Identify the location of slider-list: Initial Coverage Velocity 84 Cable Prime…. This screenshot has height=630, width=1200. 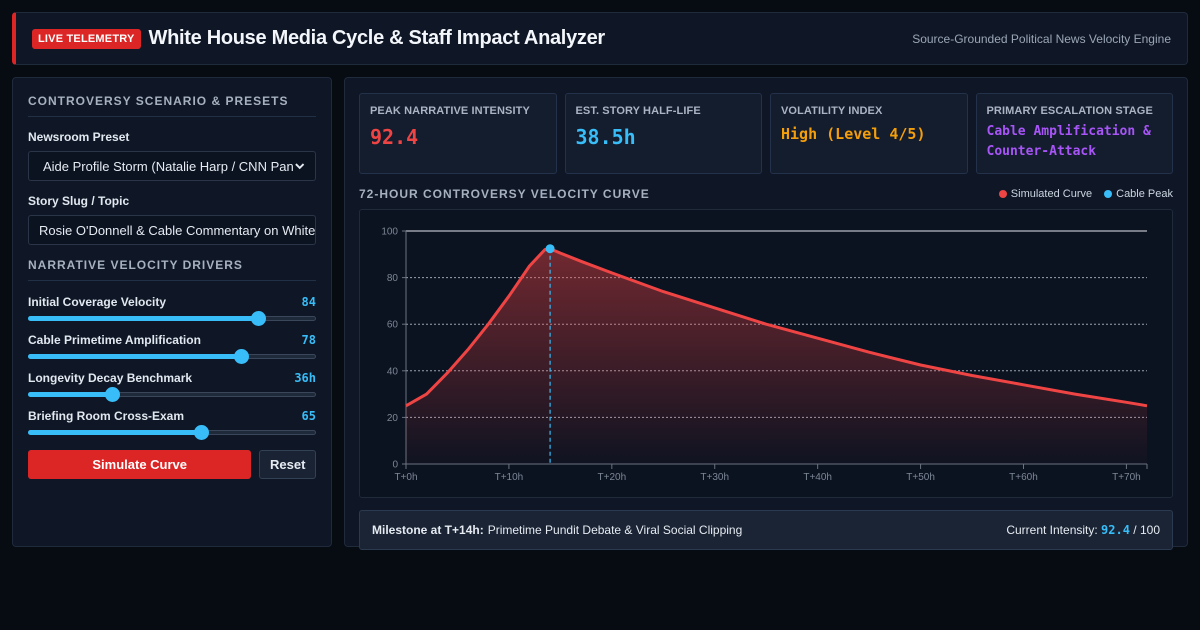
(172, 367).